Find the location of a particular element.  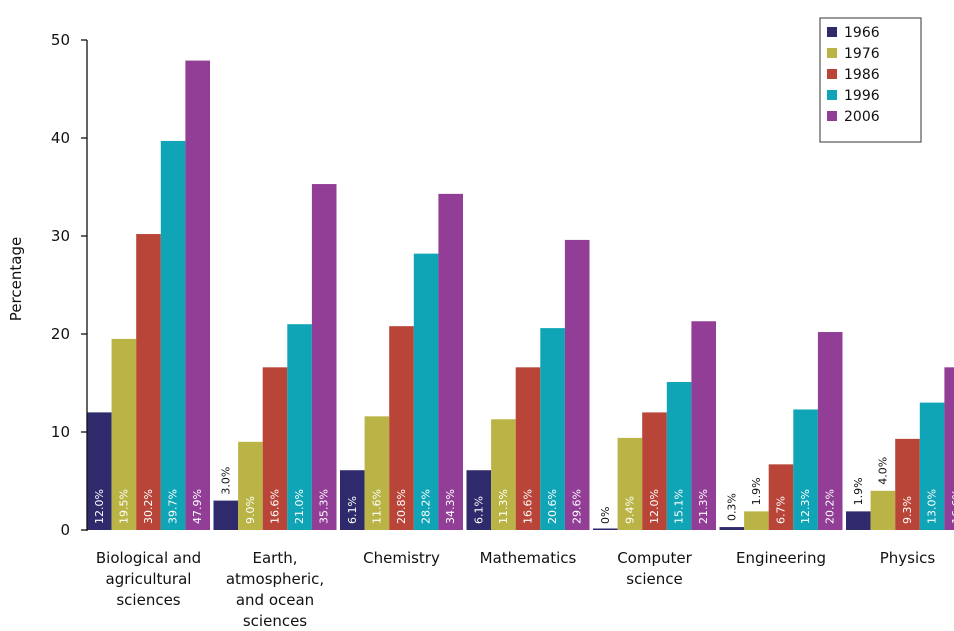

category-label: Earth, atmospheric, and ocean sciences is located at coordinates (275, 589).